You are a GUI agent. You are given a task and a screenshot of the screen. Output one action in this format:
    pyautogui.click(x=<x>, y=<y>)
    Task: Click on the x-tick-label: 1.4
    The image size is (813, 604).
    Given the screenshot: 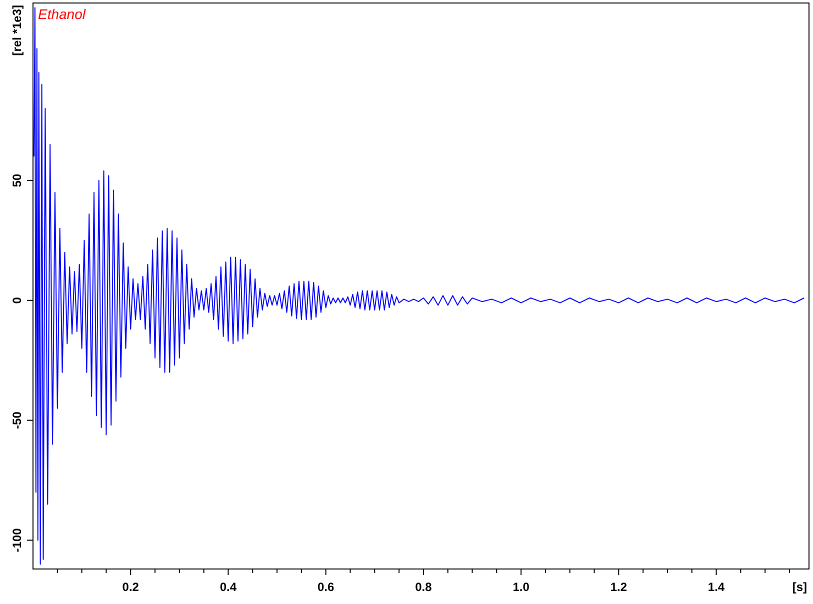 What is the action you would take?
    pyautogui.click(x=716, y=587)
    